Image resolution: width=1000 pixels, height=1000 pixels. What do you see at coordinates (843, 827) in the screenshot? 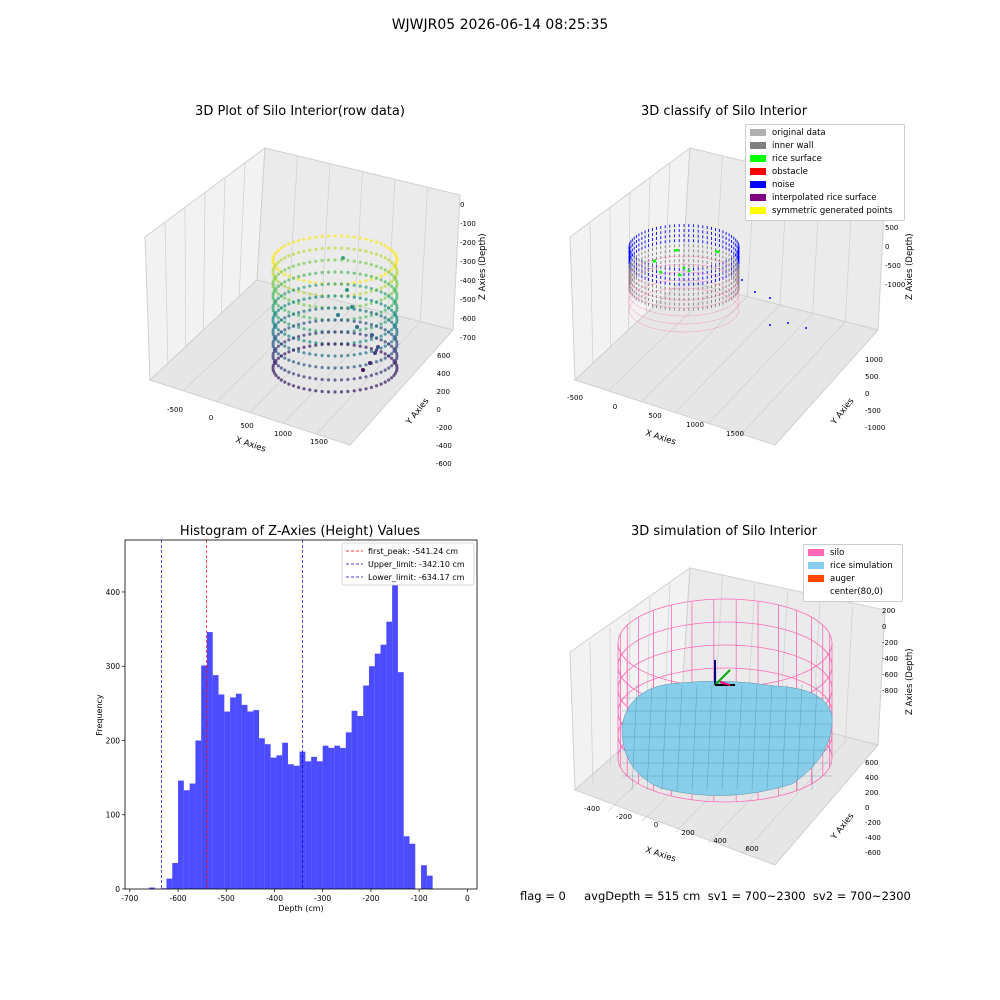
I see `simulation-ylabel: Y Axies` at bounding box center [843, 827].